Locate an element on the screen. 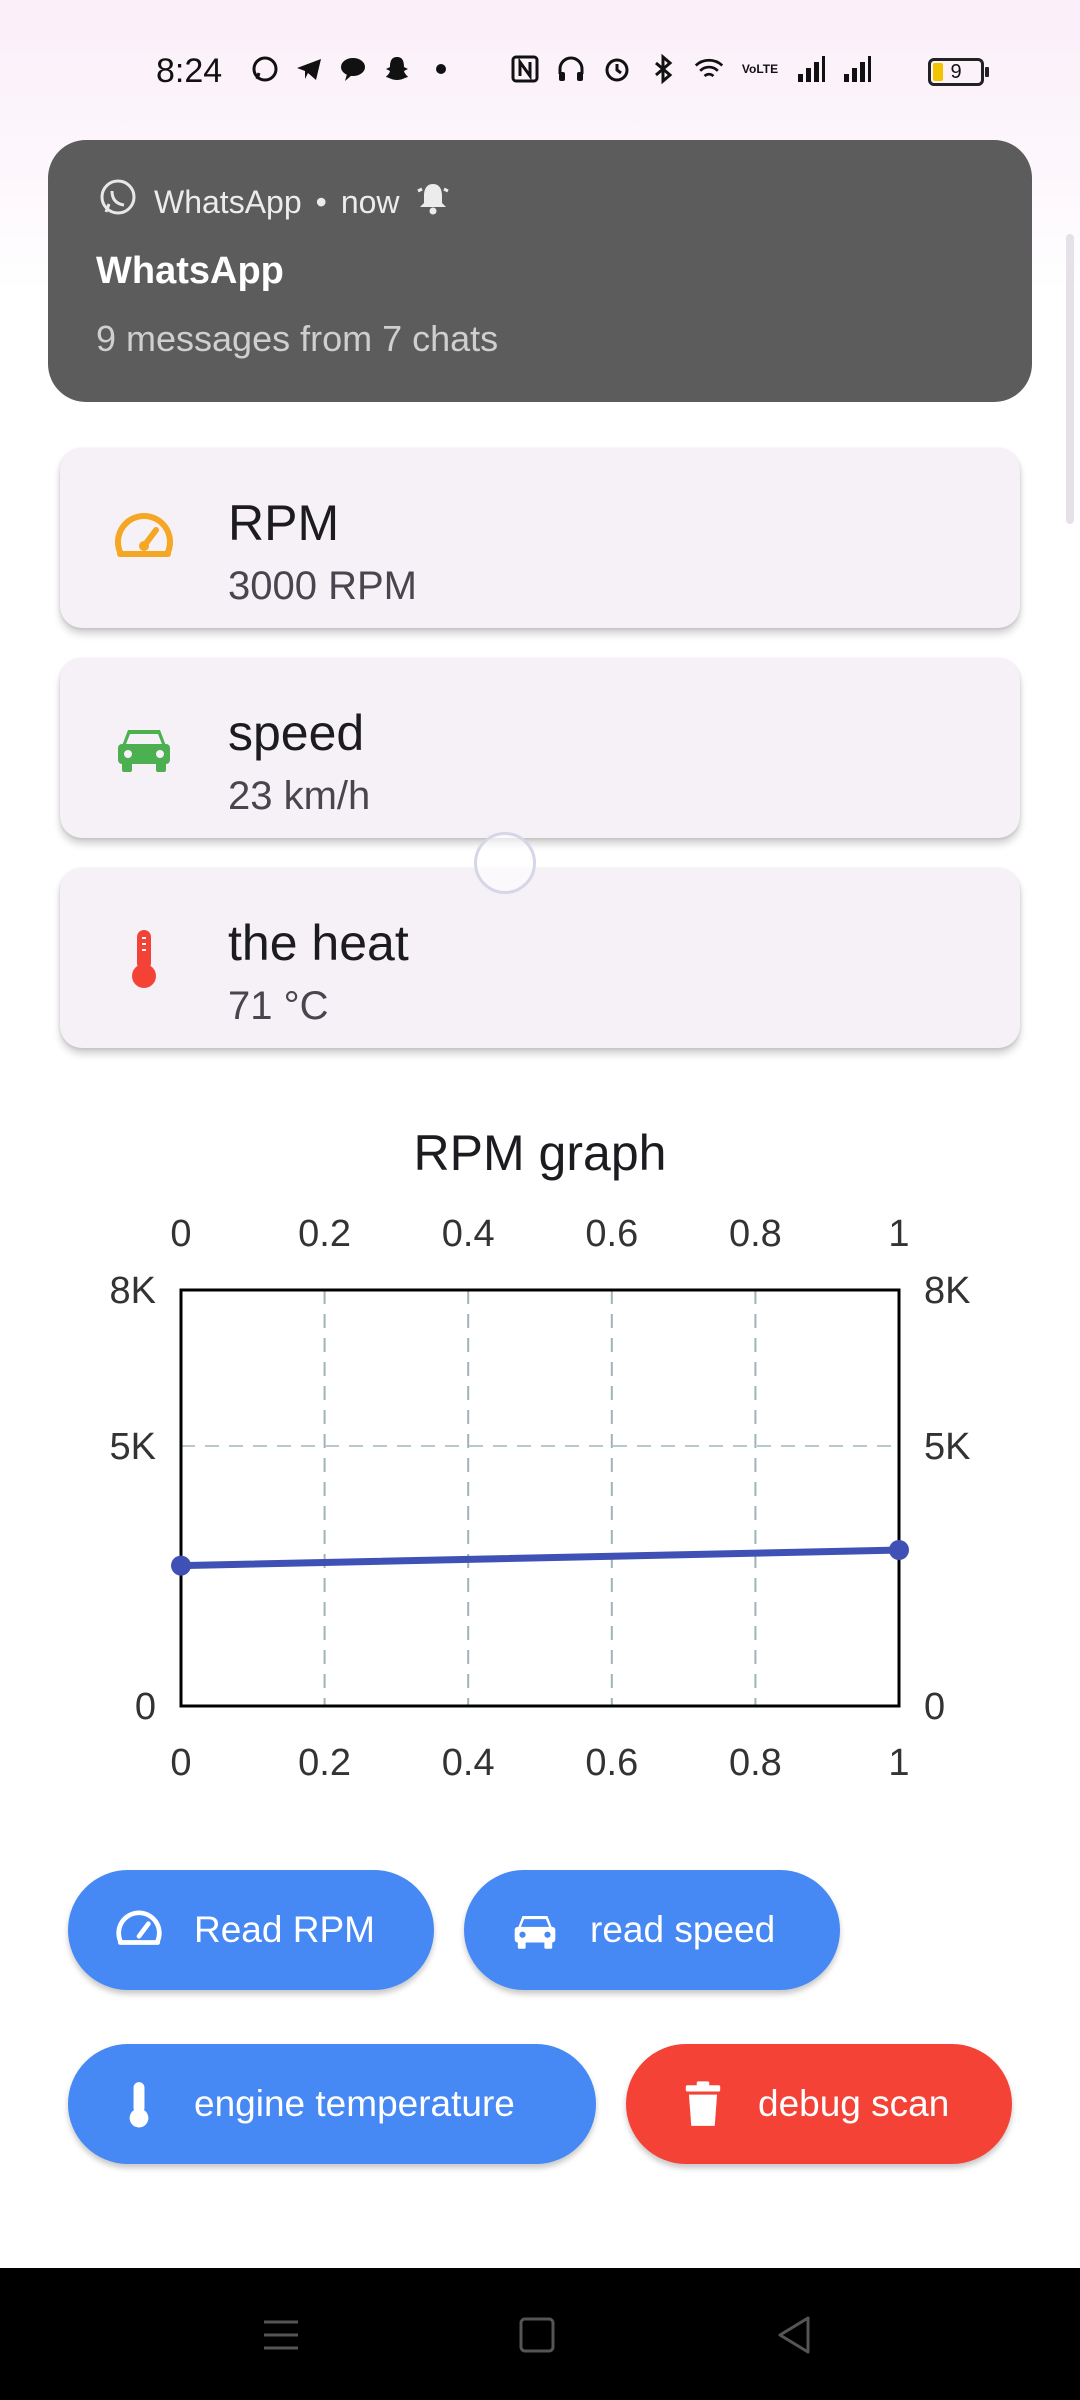 The height and width of the screenshot is (2400, 1080). alarm-icon is located at coordinates (617, 69).